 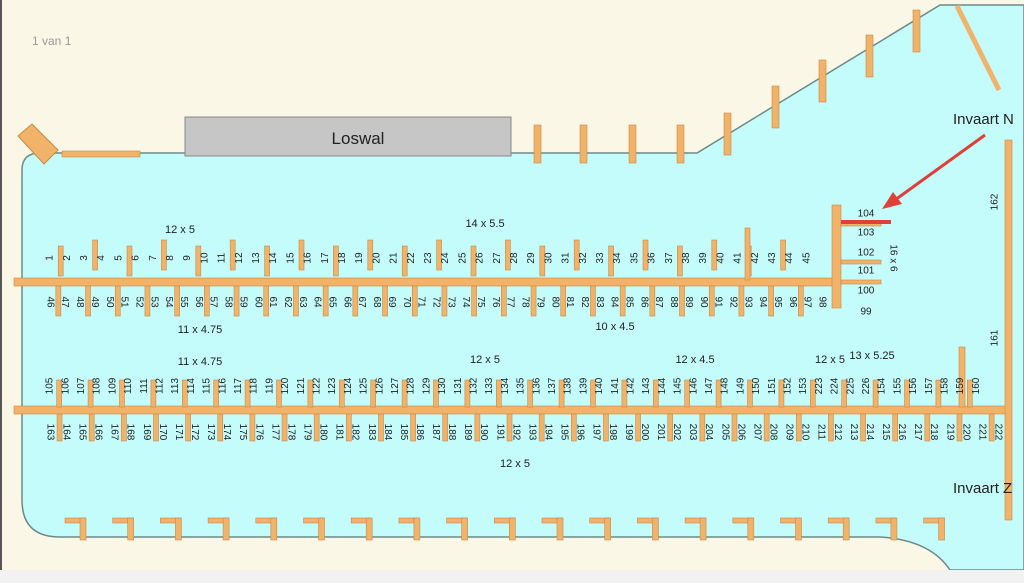 What do you see at coordinates (614, 327) in the screenshot?
I see `berth-size-label: 10 x 4.5` at bounding box center [614, 327].